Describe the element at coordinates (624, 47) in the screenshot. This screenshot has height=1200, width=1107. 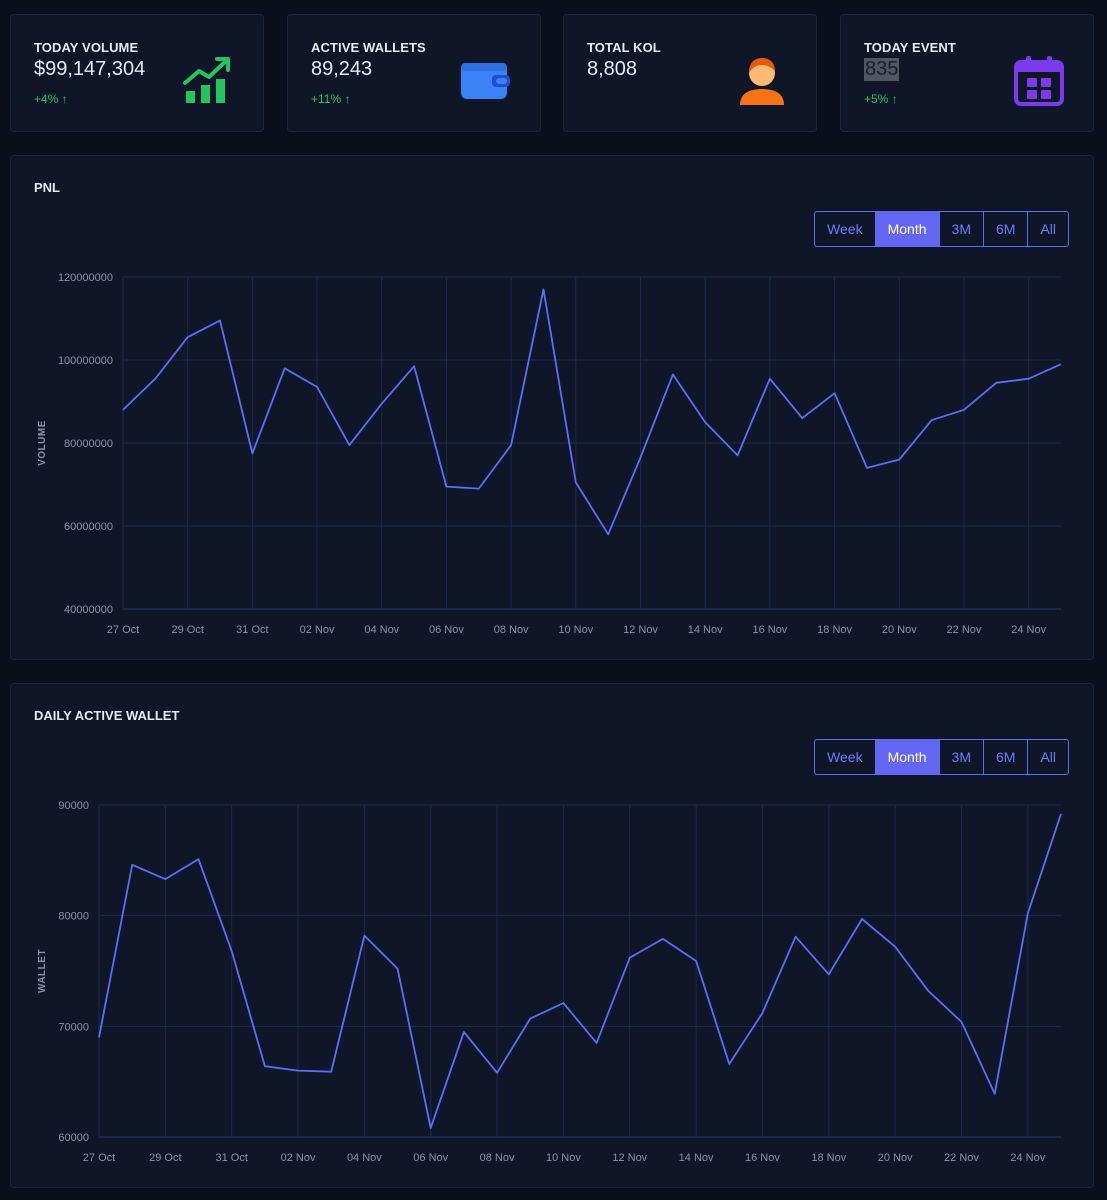
I see `stat-label: TOTAL KOL` at that location.